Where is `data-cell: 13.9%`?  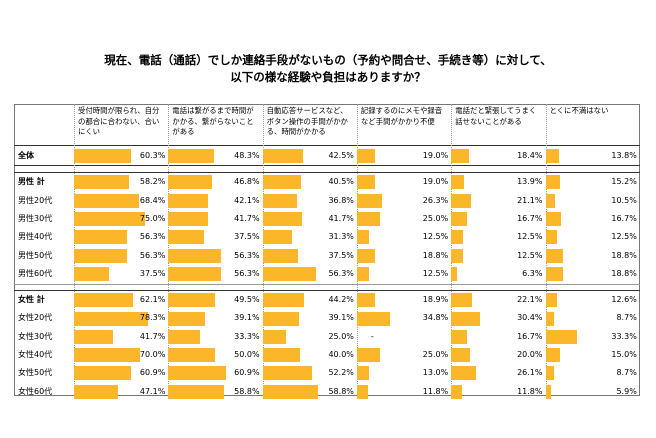 data-cell: 13.9% is located at coordinates (498, 182).